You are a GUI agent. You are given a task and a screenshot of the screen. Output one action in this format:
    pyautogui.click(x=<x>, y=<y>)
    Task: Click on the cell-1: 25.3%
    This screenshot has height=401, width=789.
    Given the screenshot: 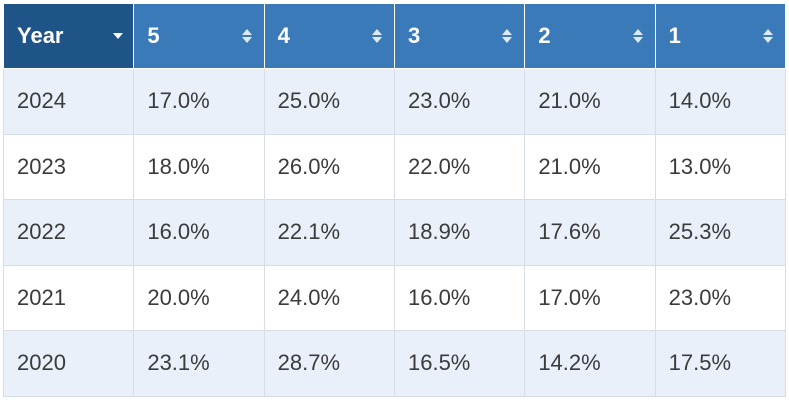 What is the action you would take?
    pyautogui.click(x=720, y=232)
    